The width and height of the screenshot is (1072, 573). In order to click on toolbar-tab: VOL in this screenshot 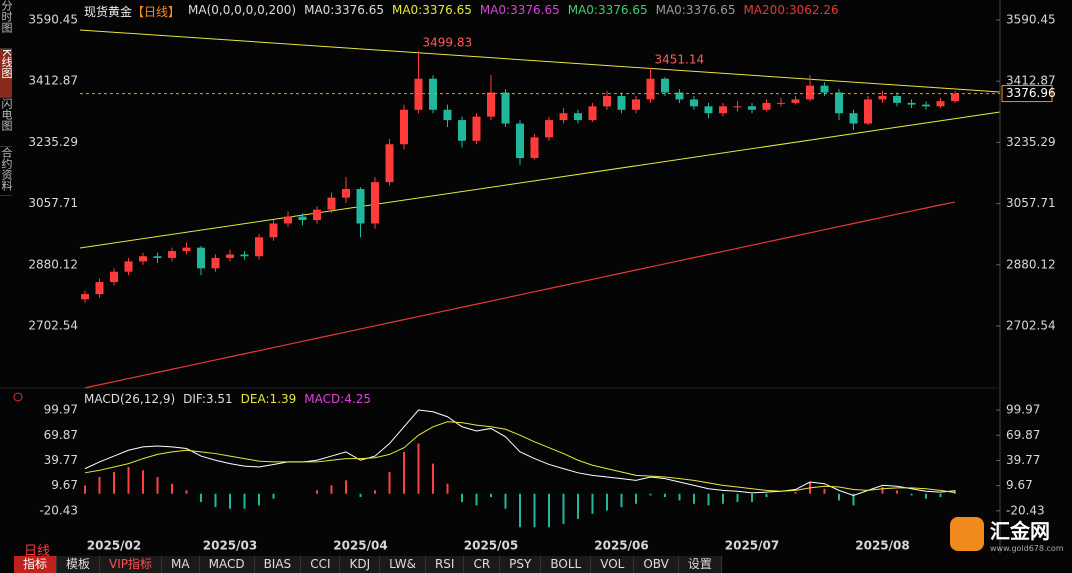, I will do `click(613, 564)`.